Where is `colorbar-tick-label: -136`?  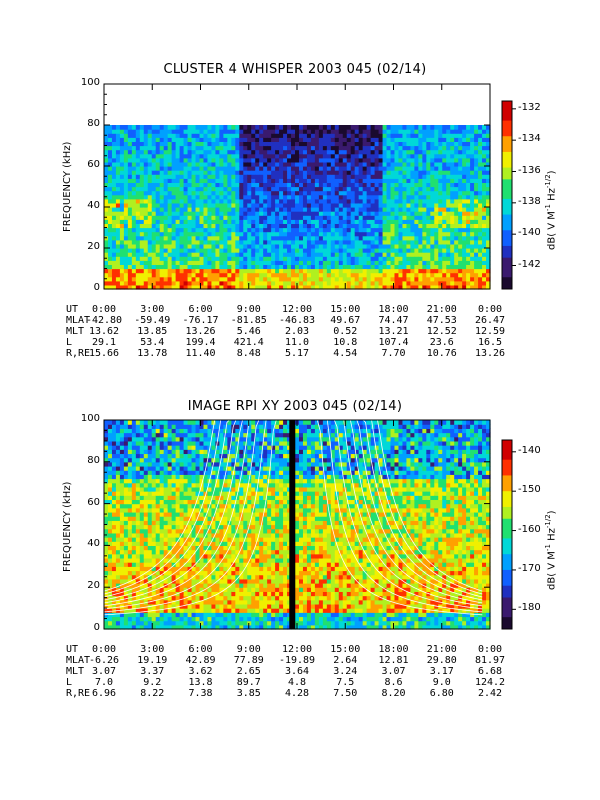 colorbar-tick-label: -136 is located at coordinates (529, 170).